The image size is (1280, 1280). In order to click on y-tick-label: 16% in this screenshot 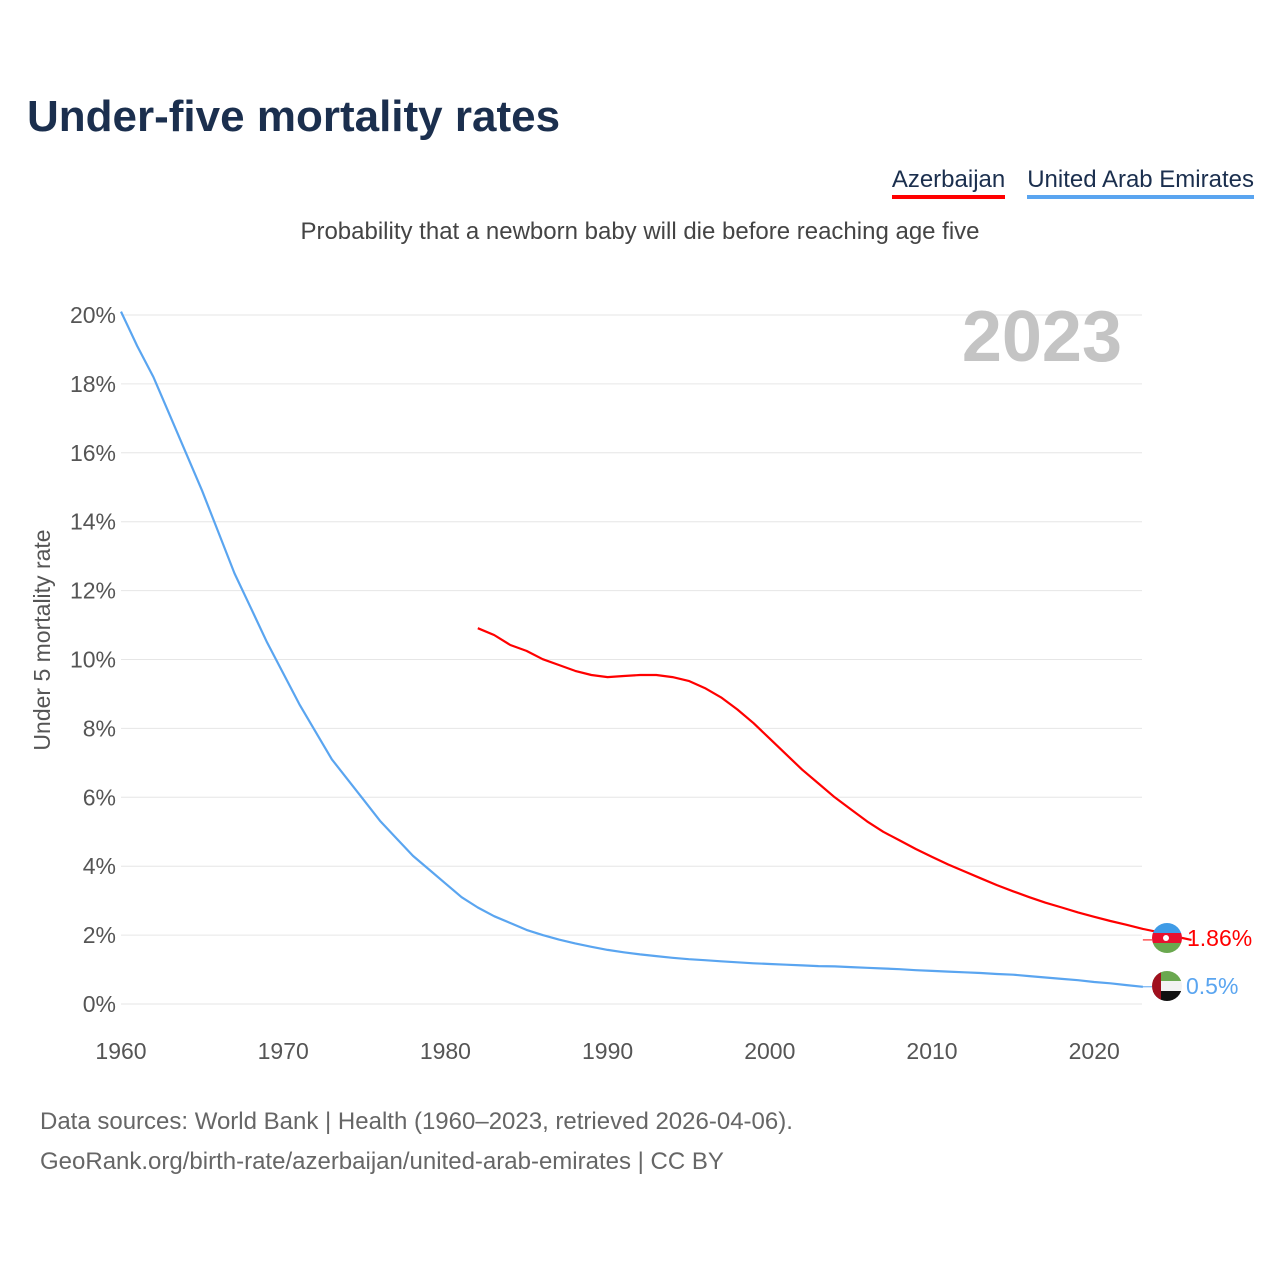, I will do `click(93, 453)`.